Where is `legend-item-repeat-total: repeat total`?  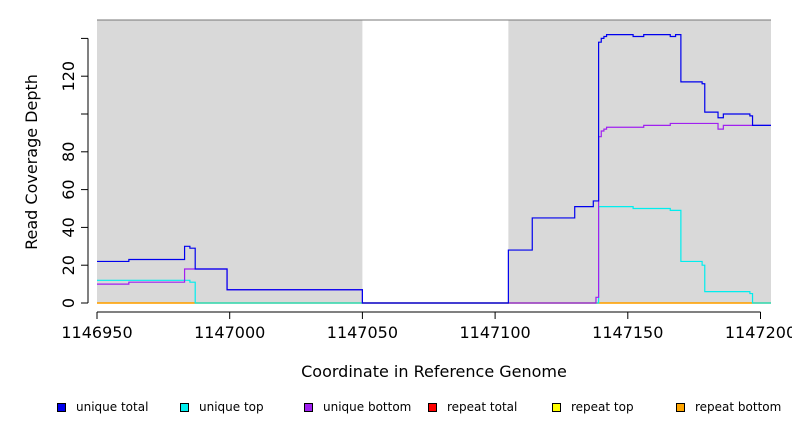 legend-item-repeat-total: repeat total is located at coordinates (472, 407).